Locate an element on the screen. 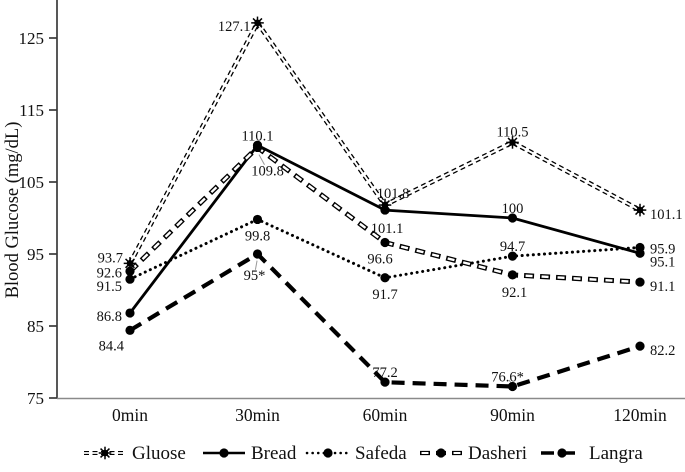 This screenshot has height=472, width=685. y-tick-label: 75 is located at coordinates (35, 398).